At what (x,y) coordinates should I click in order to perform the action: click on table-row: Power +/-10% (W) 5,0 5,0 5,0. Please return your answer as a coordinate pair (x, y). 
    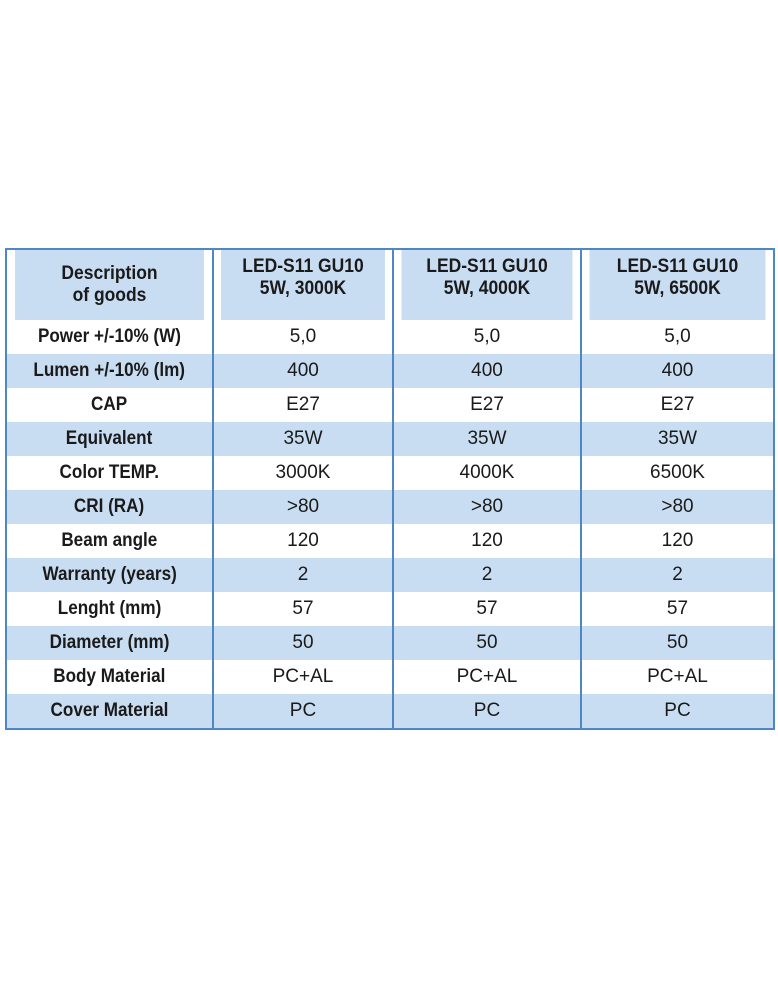
    Looking at the image, I should click on (390, 337).